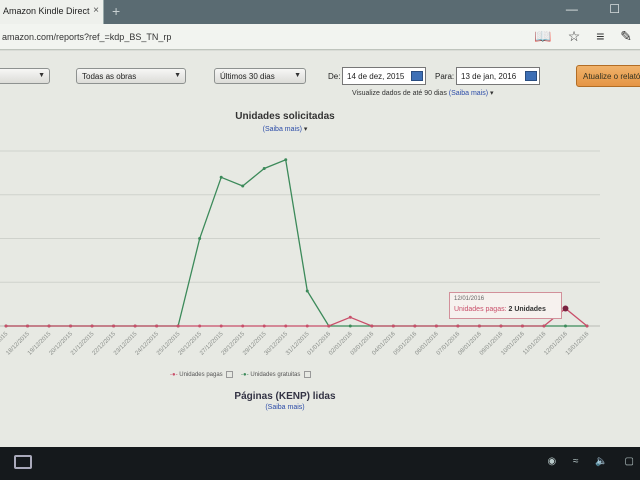 Image resolution: width=640 pixels, height=480 pixels. Describe the element at coordinates (297, 317) in the screenshot. I see `series-line-paid` at that location.